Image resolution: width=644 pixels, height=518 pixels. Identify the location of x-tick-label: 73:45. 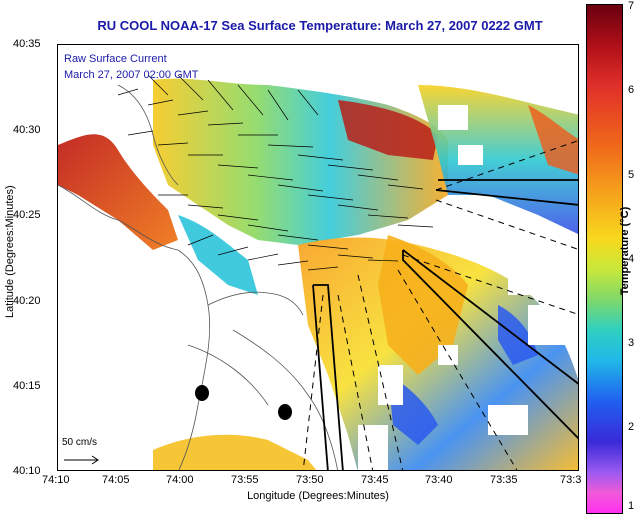
(375, 480).